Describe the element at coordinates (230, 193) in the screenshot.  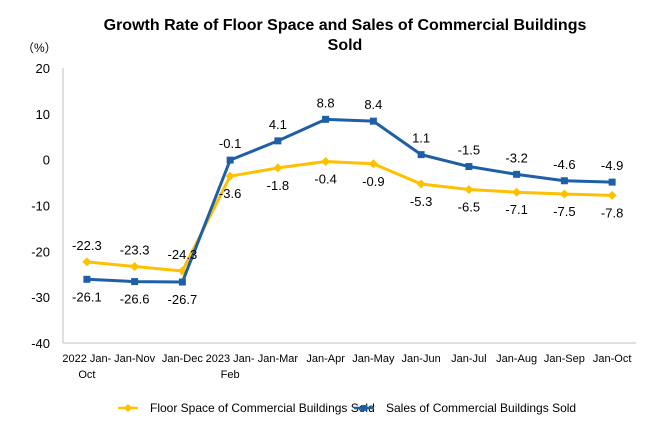
I see `data-label: -3.6` at that location.